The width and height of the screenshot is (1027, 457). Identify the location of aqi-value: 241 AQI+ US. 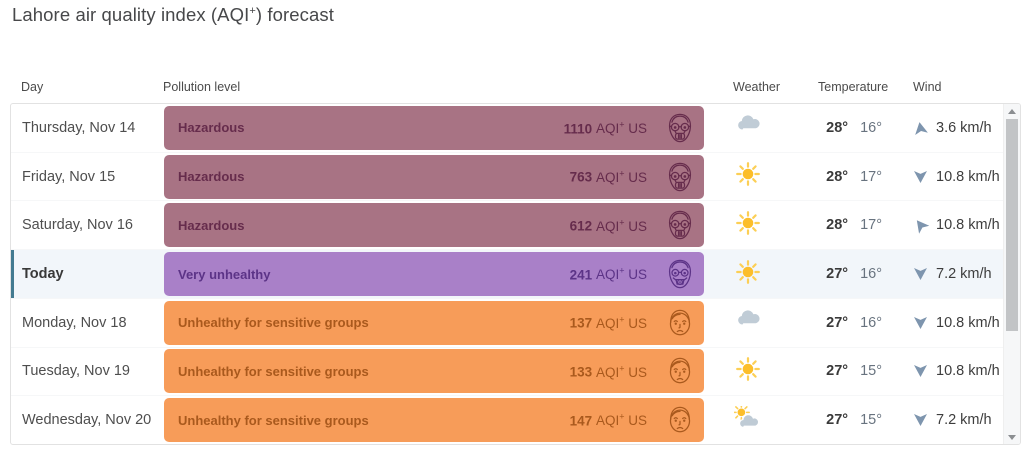
(608, 274).